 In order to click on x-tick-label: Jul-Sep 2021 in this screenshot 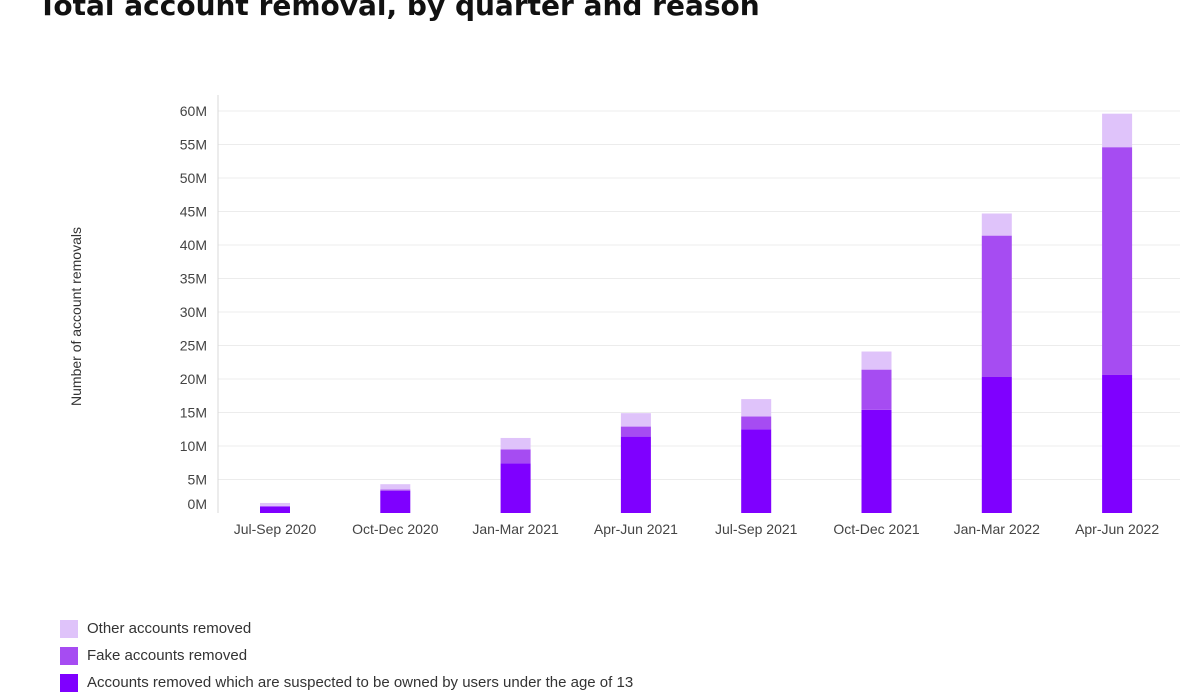, I will do `click(756, 529)`.